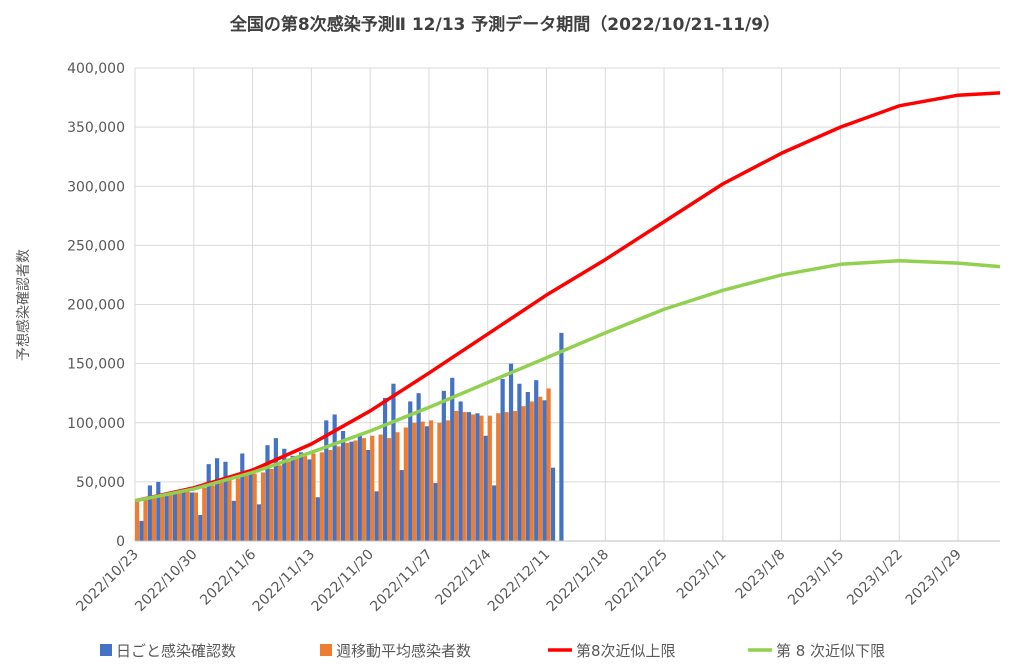  Describe the element at coordinates (637, 581) in the screenshot. I see `x-tick-label: 2022/12/25` at that location.